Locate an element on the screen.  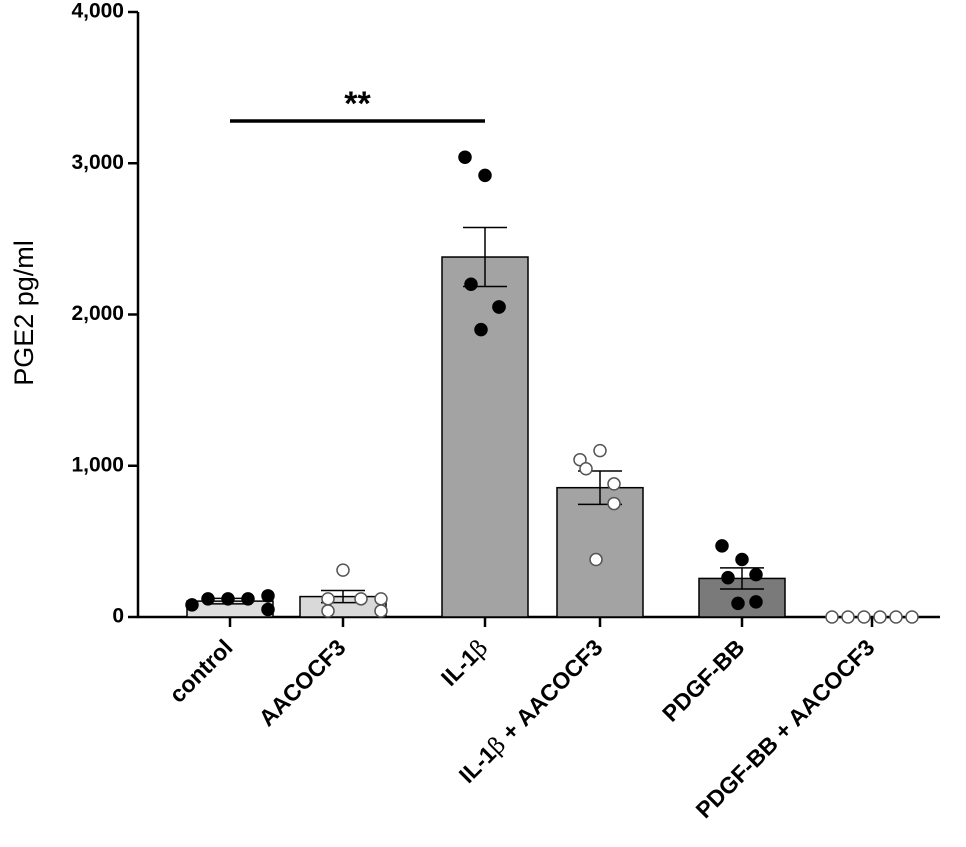
y-axis: 0 1,000 2,000 3,000 4,000 is located at coordinates (105, 314).